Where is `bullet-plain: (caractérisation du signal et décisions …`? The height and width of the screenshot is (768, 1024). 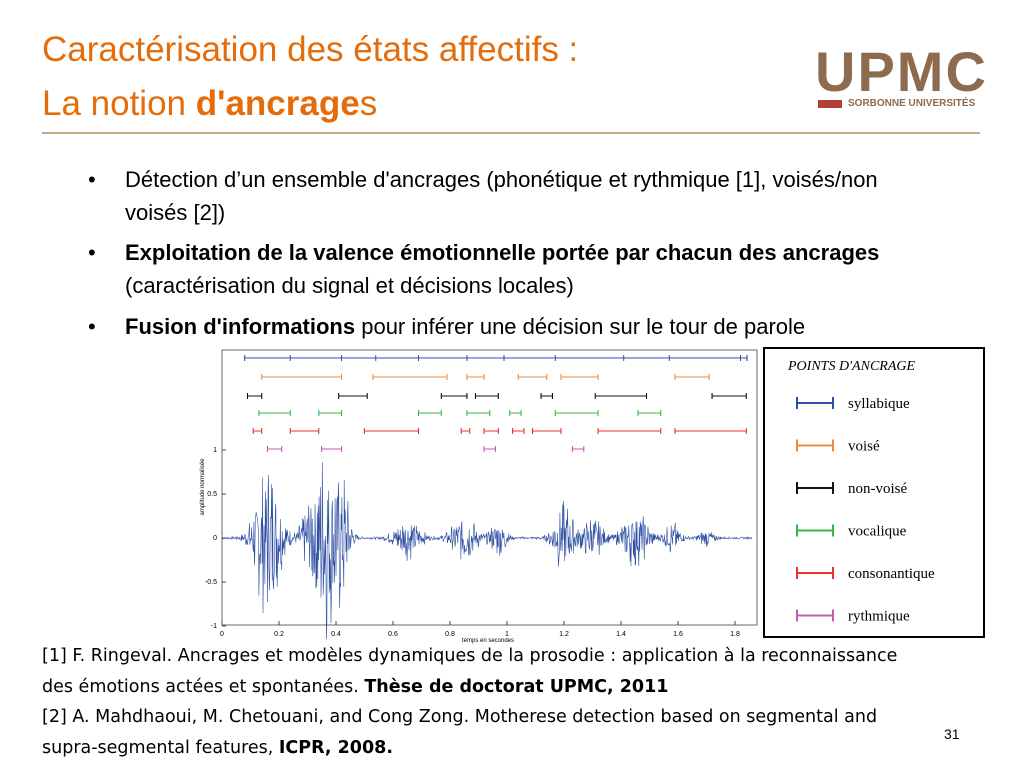 bullet-plain: (caractérisation du signal et décisions … is located at coordinates (349, 285).